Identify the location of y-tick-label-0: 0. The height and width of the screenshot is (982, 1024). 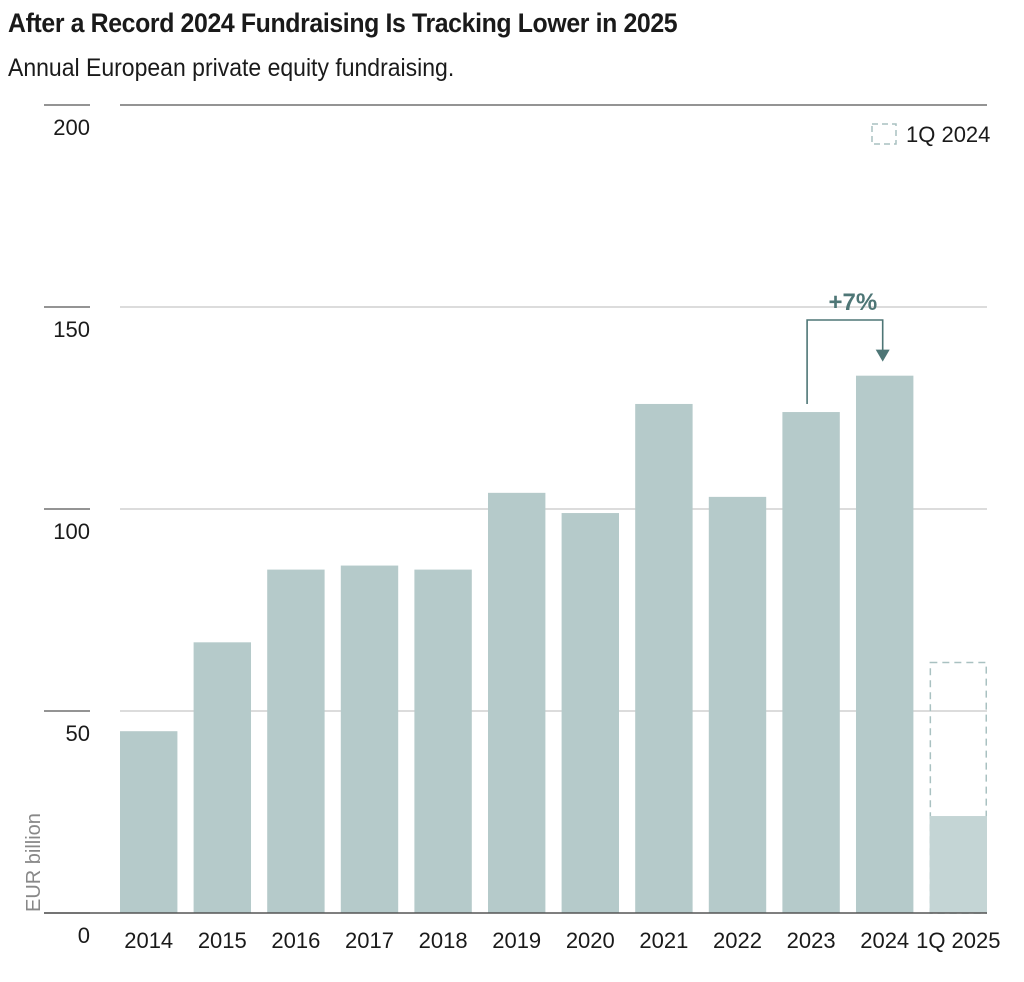
(84, 935).